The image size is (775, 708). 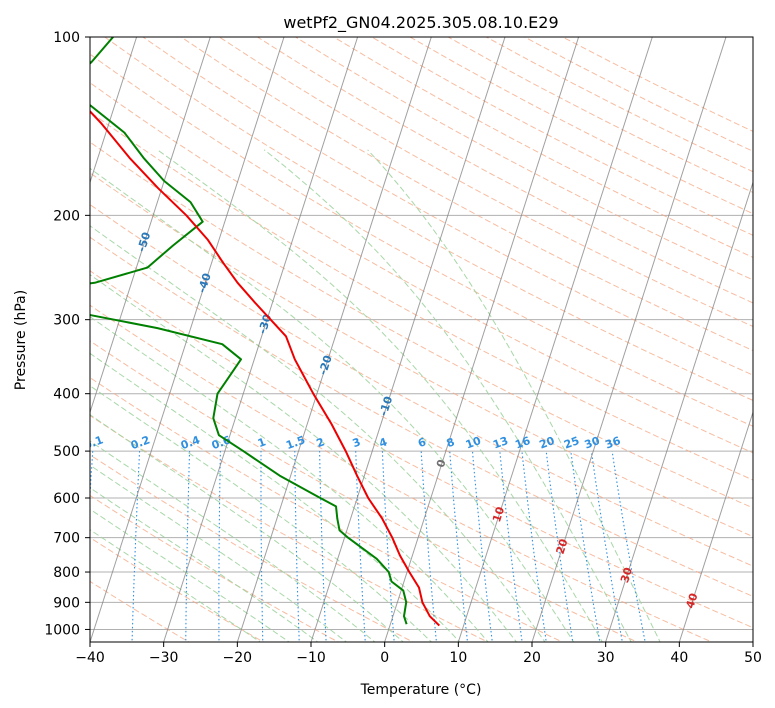 I want to click on y-tick-label: 900, so click(x=66, y=603).